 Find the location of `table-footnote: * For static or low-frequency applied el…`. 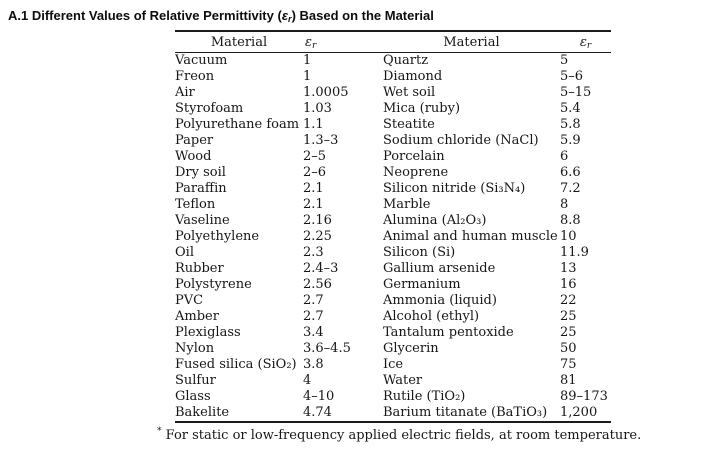

table-footnote: * For static or low-frequency applied el… is located at coordinates (399, 435).